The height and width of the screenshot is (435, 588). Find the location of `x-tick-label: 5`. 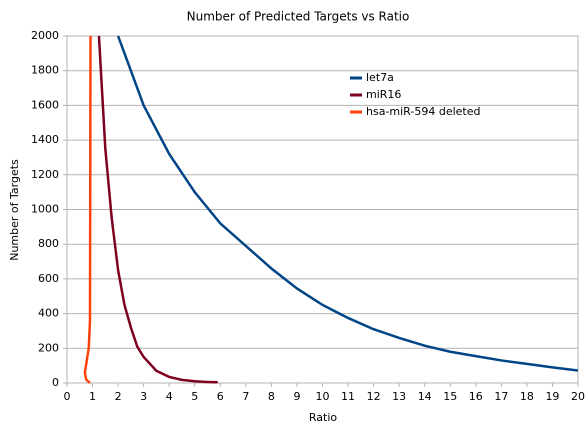

x-tick-label: 5 is located at coordinates (194, 396).